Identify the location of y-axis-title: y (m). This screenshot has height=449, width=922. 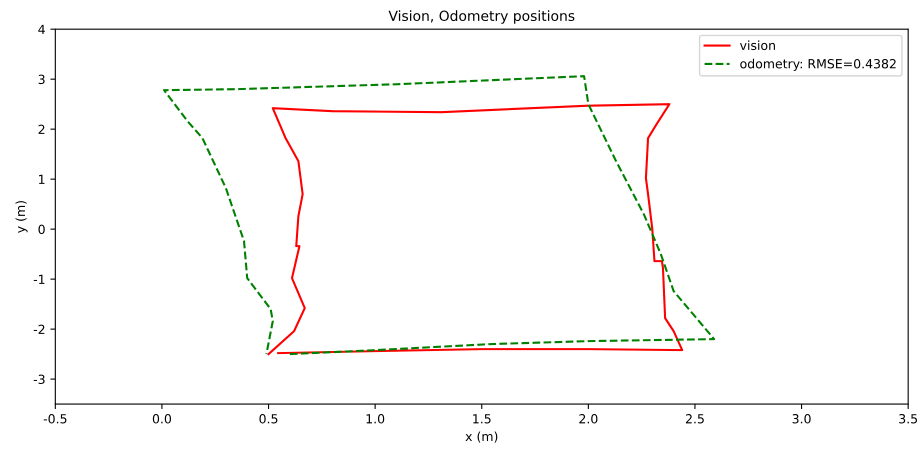
(21, 217).